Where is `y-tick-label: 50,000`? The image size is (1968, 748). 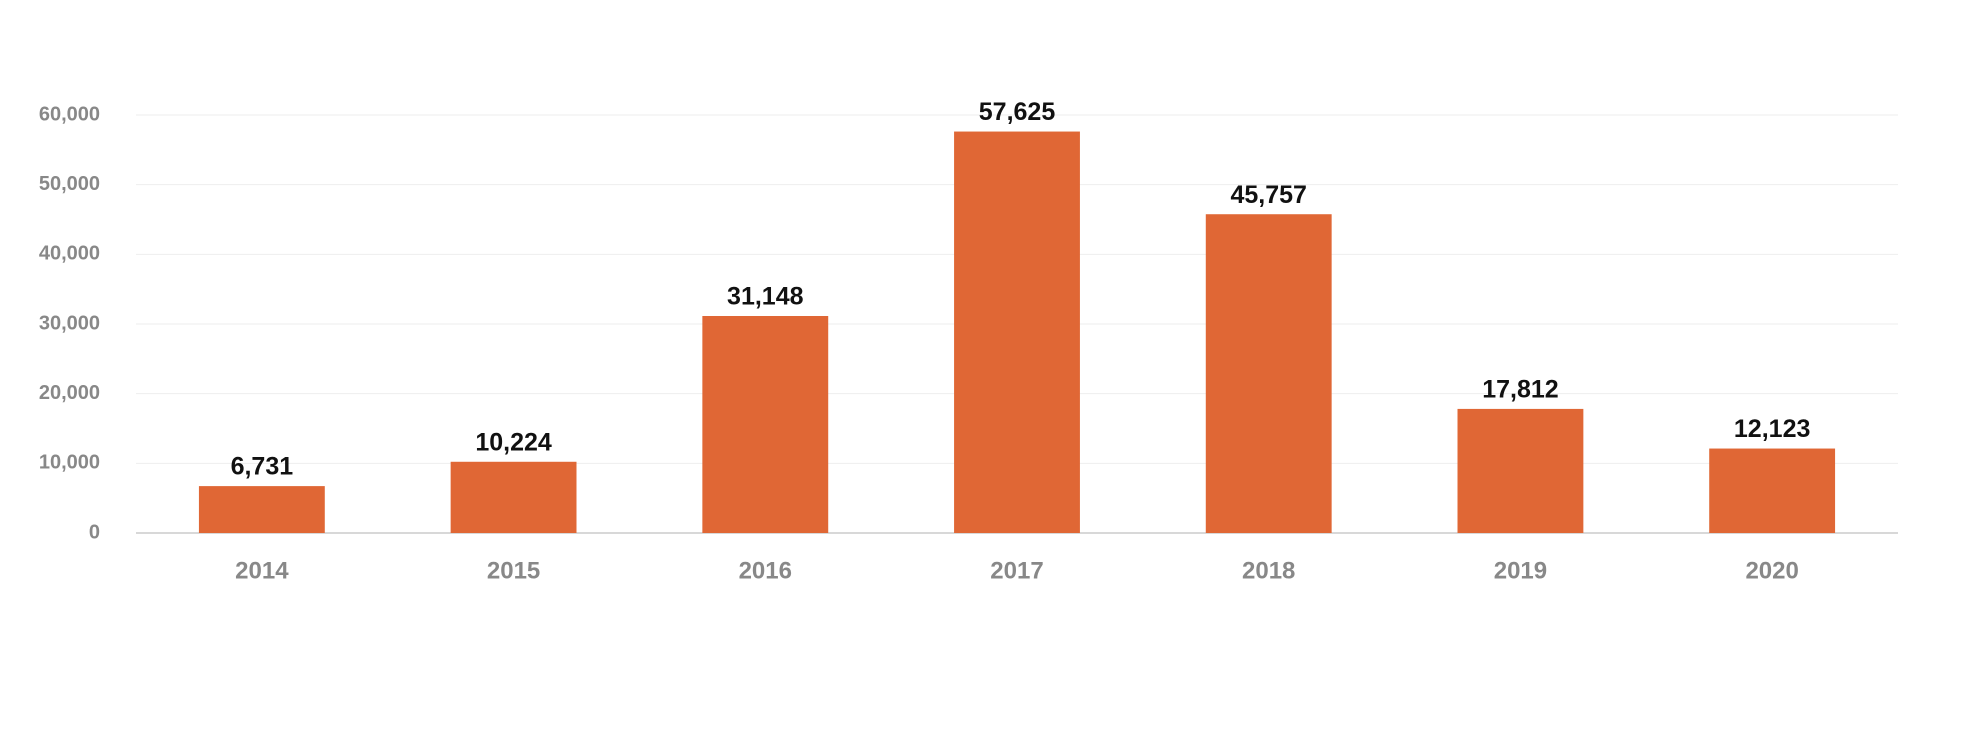 y-tick-label: 50,000 is located at coordinates (69, 184).